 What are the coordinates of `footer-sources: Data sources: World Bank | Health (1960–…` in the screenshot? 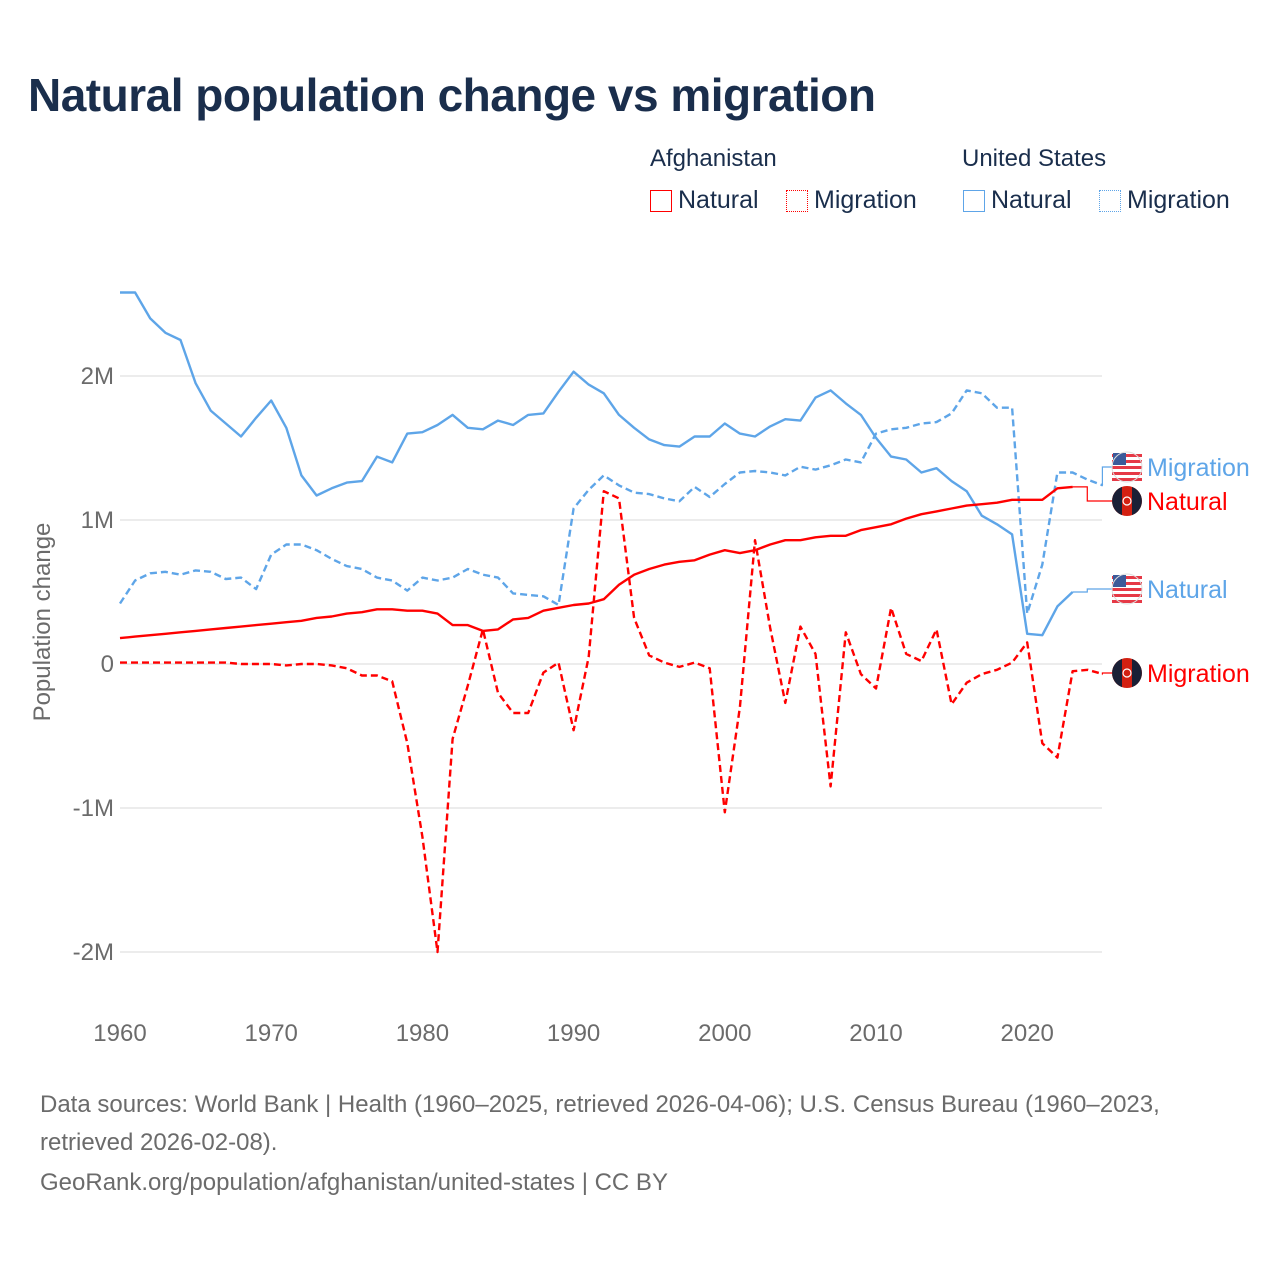 It's located at (600, 1104).